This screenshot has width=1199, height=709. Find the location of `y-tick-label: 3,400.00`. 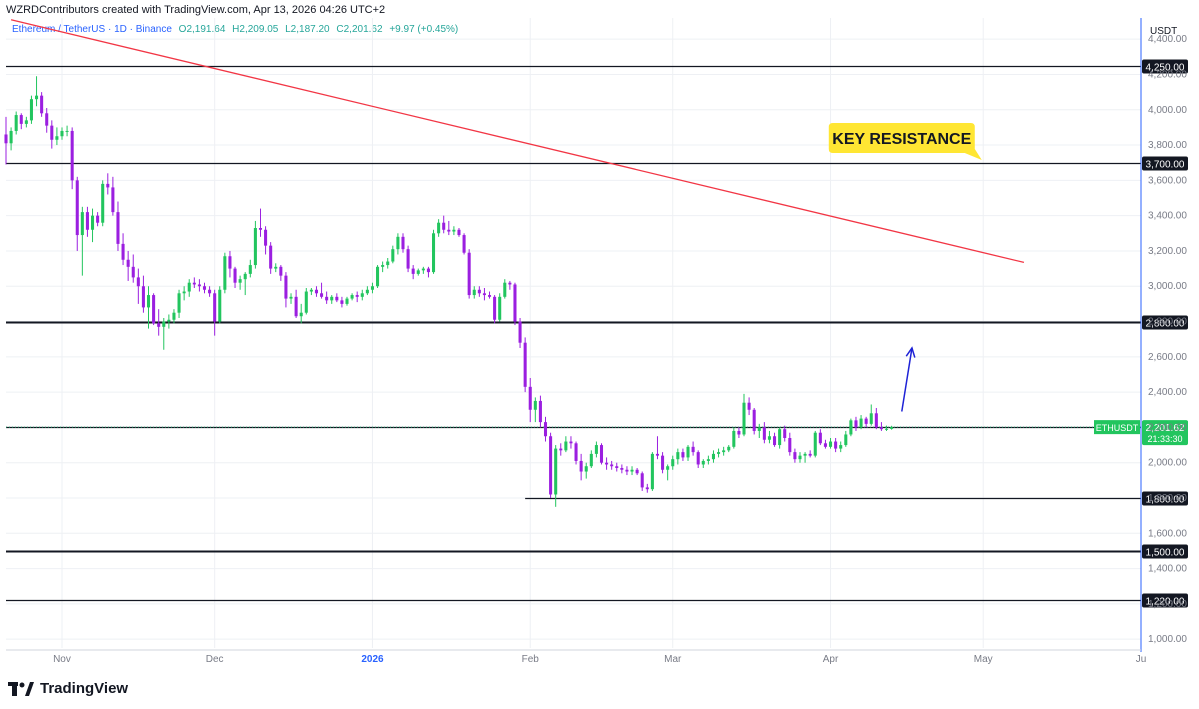

y-tick-label: 3,400.00 is located at coordinates (1167, 216).